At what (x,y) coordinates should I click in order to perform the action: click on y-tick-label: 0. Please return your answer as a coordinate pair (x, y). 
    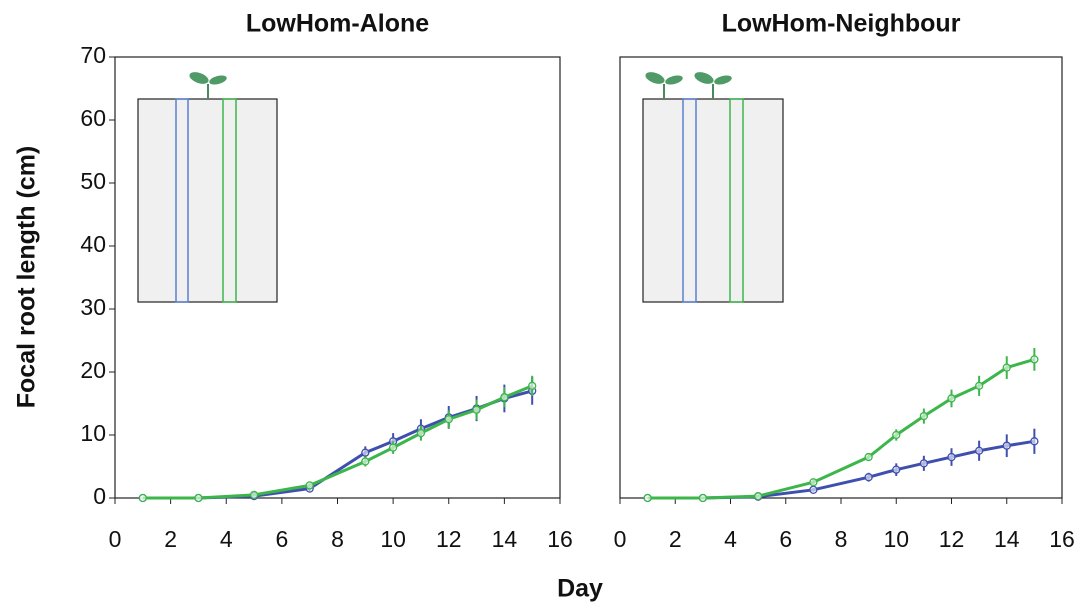
    Looking at the image, I should click on (99, 496).